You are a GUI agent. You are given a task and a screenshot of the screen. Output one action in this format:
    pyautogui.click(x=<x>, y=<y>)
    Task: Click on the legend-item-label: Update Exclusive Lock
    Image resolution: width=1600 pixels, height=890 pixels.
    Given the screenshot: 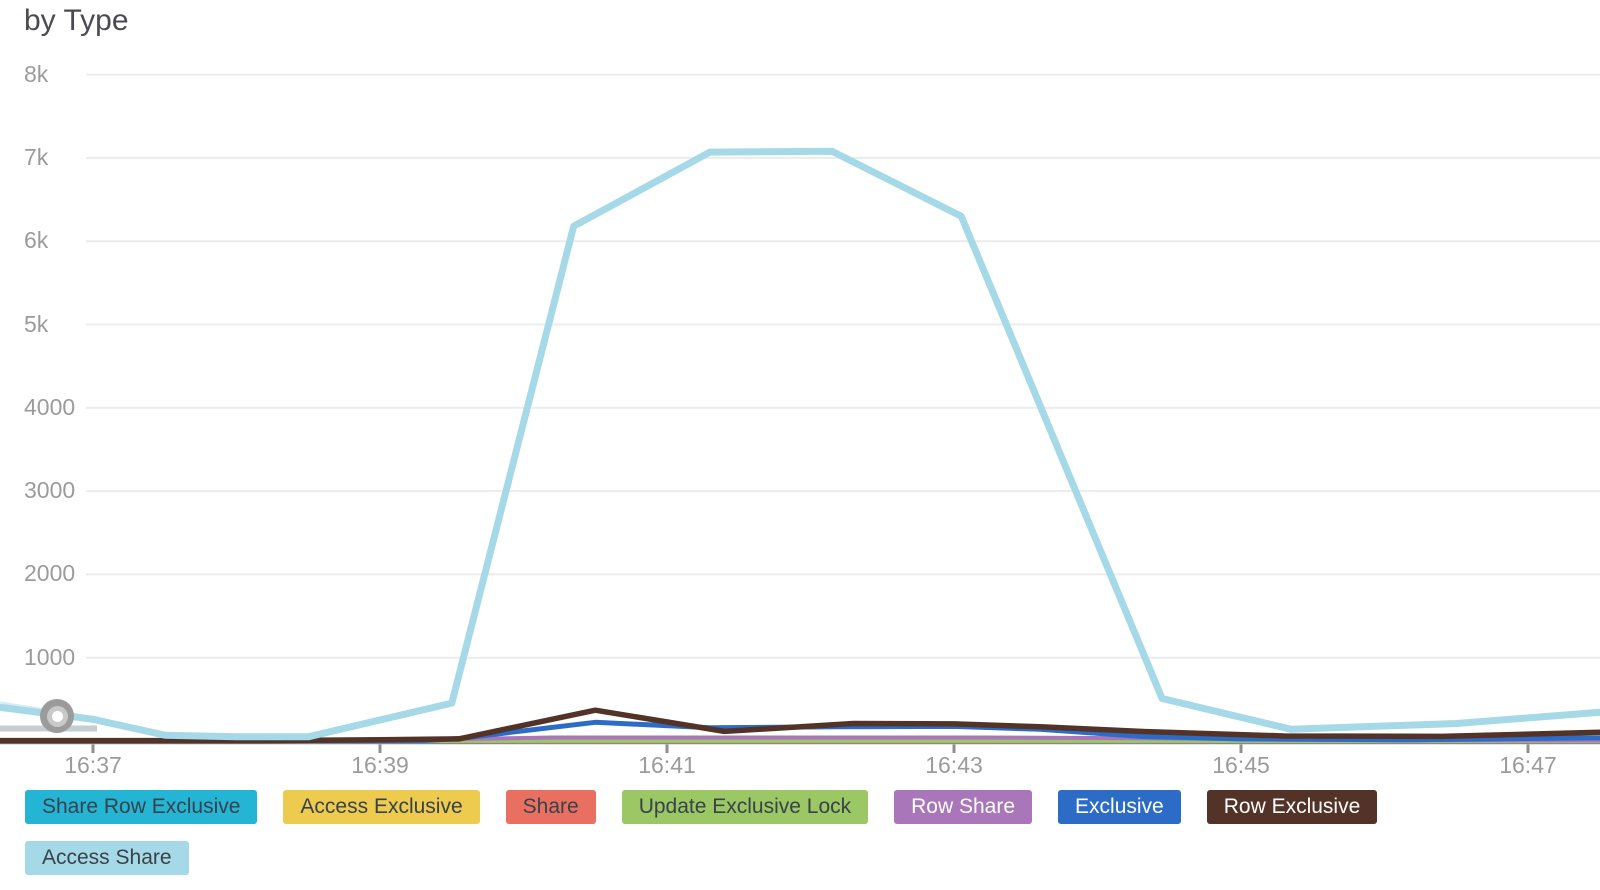 What is the action you would take?
    pyautogui.click(x=745, y=806)
    